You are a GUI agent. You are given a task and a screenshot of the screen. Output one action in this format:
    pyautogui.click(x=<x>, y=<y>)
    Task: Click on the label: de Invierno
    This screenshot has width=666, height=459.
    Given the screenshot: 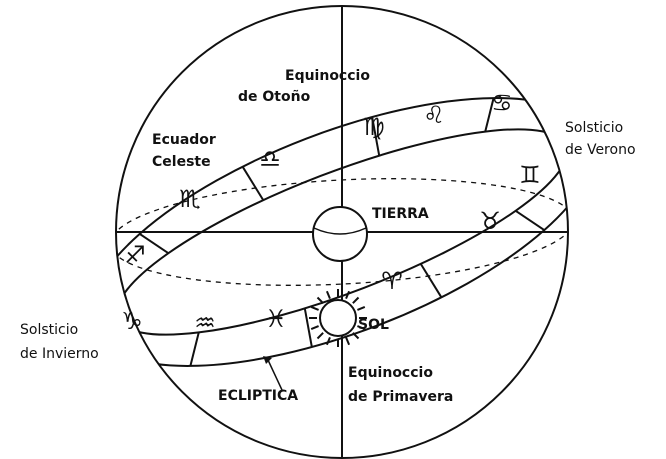 What is the action you would take?
    pyautogui.click(x=59, y=354)
    